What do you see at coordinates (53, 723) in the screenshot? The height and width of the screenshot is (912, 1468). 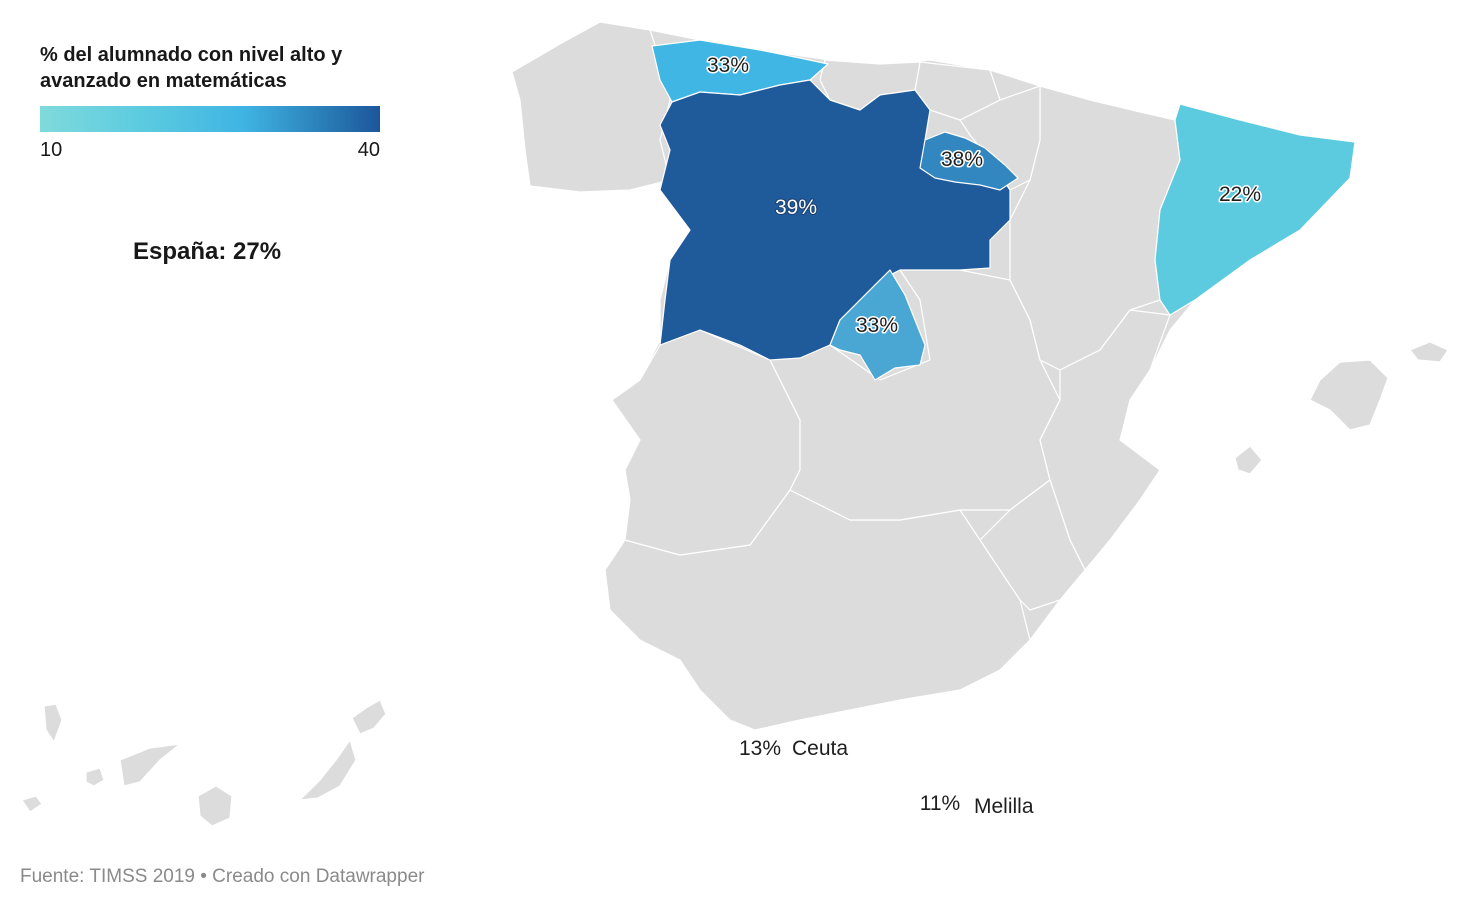 I see `island-canary-la-palma` at bounding box center [53, 723].